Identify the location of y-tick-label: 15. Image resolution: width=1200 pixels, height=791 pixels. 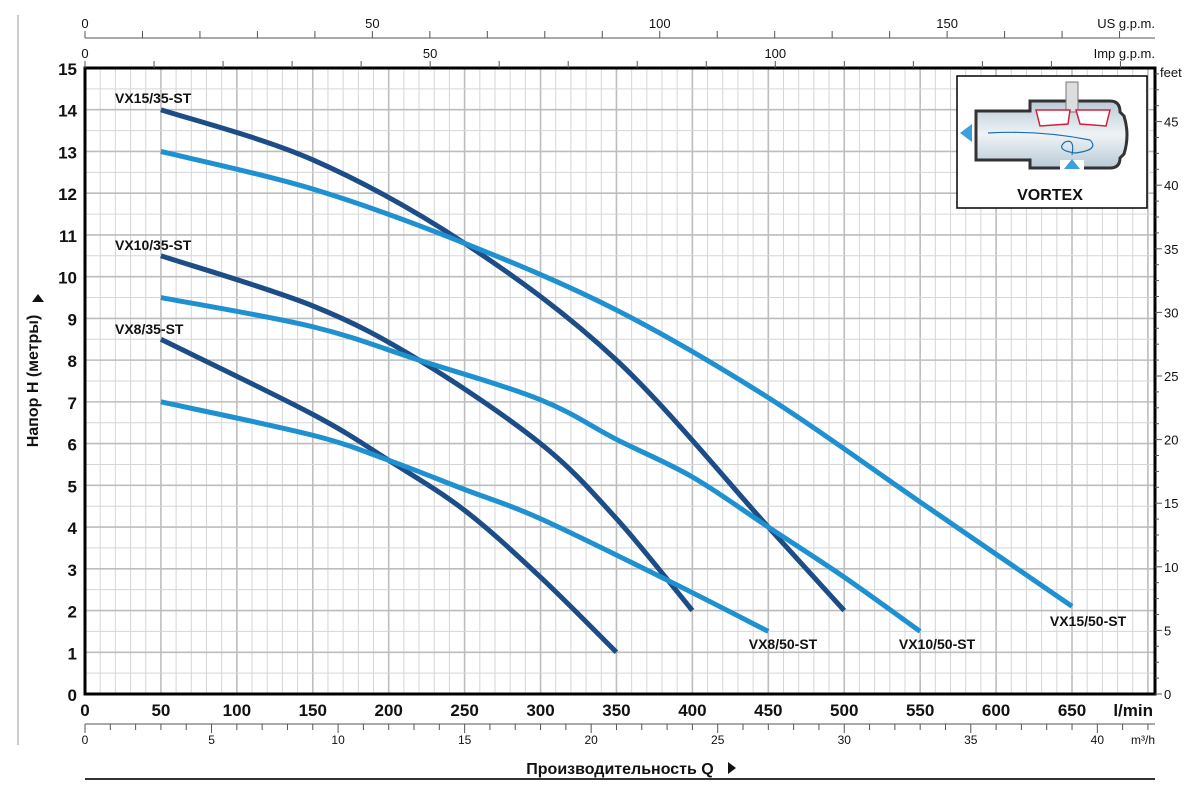
(67, 69).